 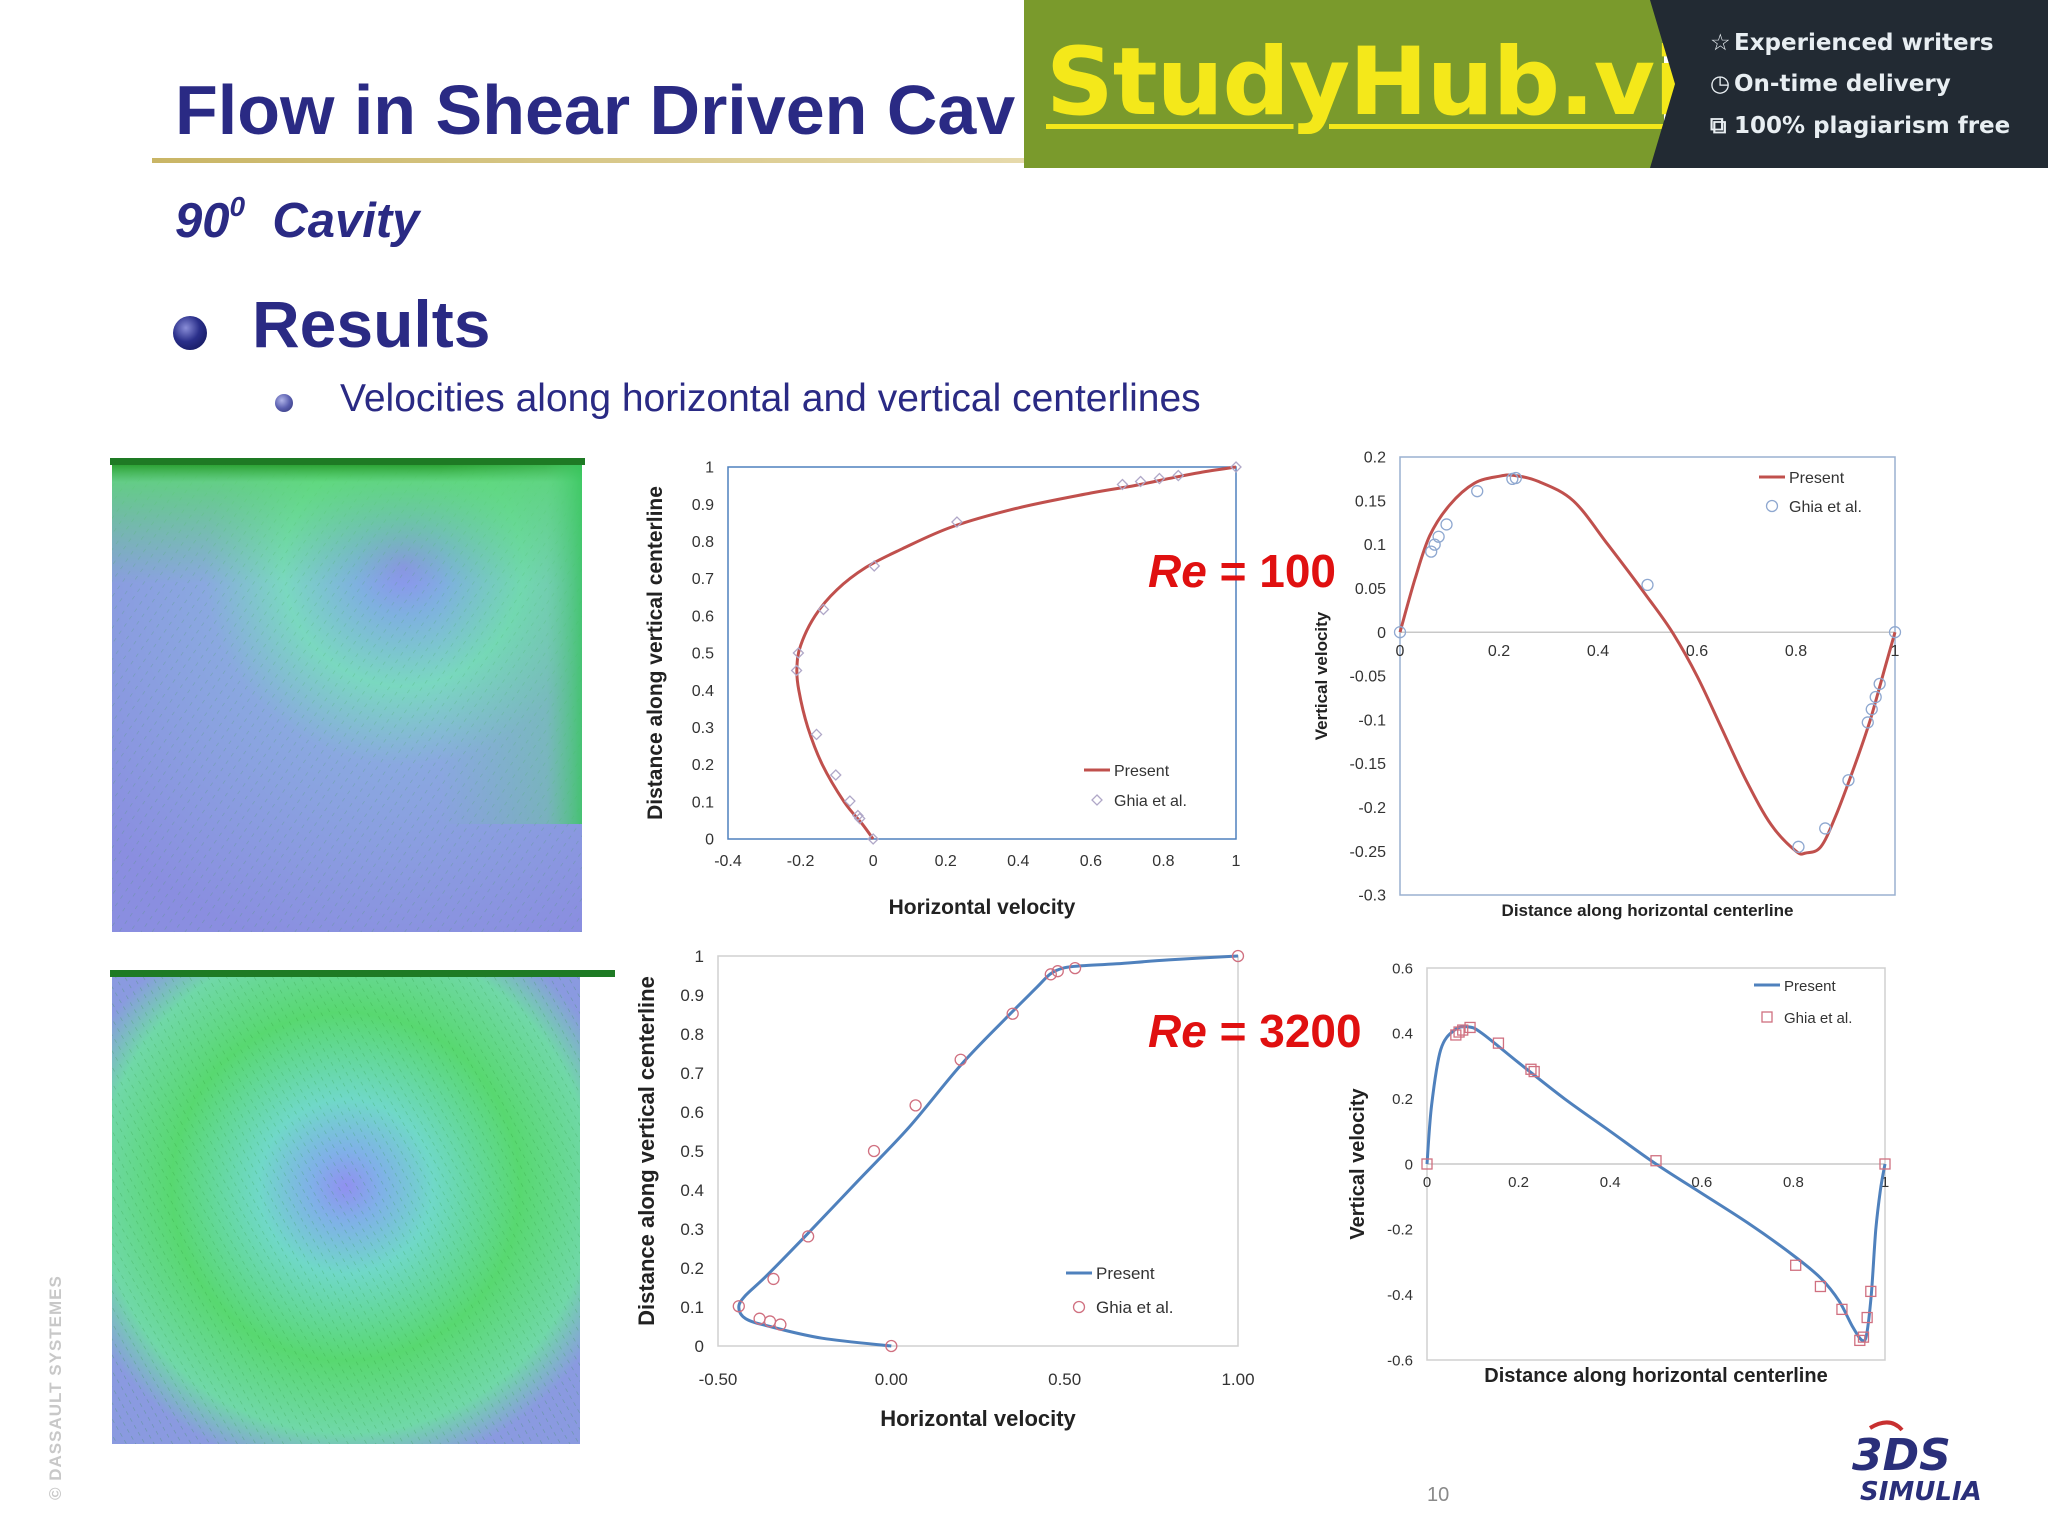 What do you see at coordinates (873, 861) in the screenshot?
I see `x-tick-label: 0` at bounding box center [873, 861].